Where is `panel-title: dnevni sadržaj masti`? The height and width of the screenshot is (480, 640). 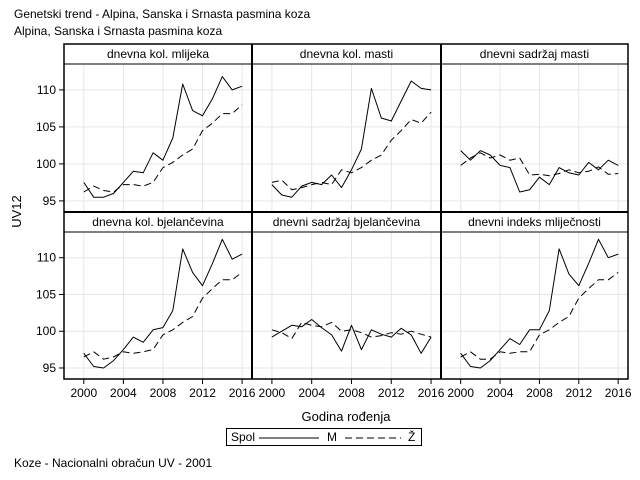
panel-title: dnevni sadržaj masti is located at coordinates (534, 54).